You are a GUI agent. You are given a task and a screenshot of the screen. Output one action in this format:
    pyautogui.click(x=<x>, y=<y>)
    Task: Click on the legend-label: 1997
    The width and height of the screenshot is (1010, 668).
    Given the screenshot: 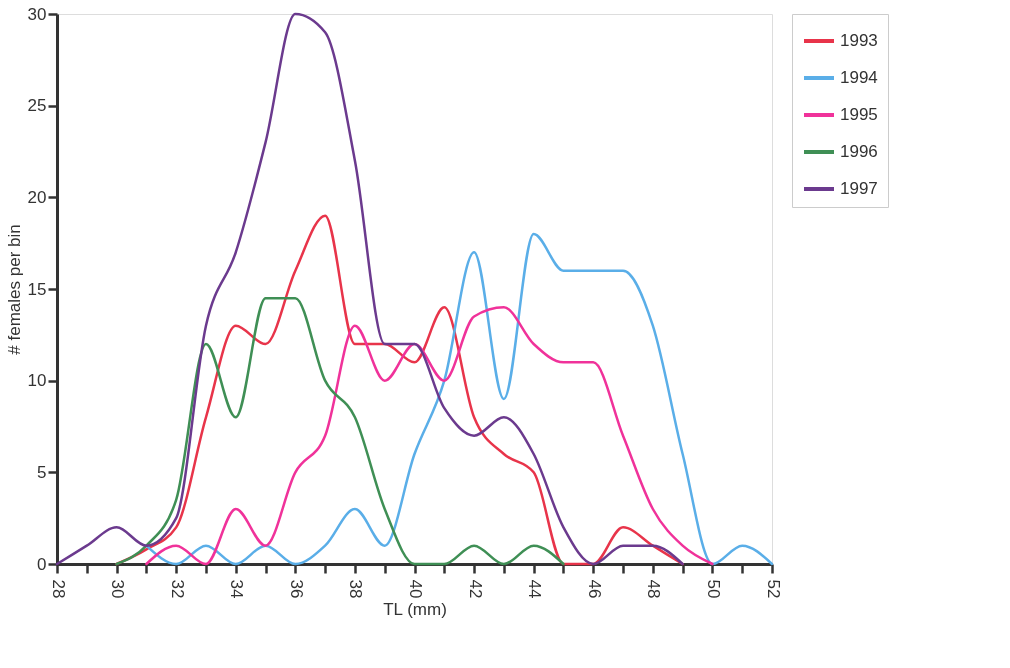 What is the action you would take?
    pyautogui.click(x=859, y=188)
    